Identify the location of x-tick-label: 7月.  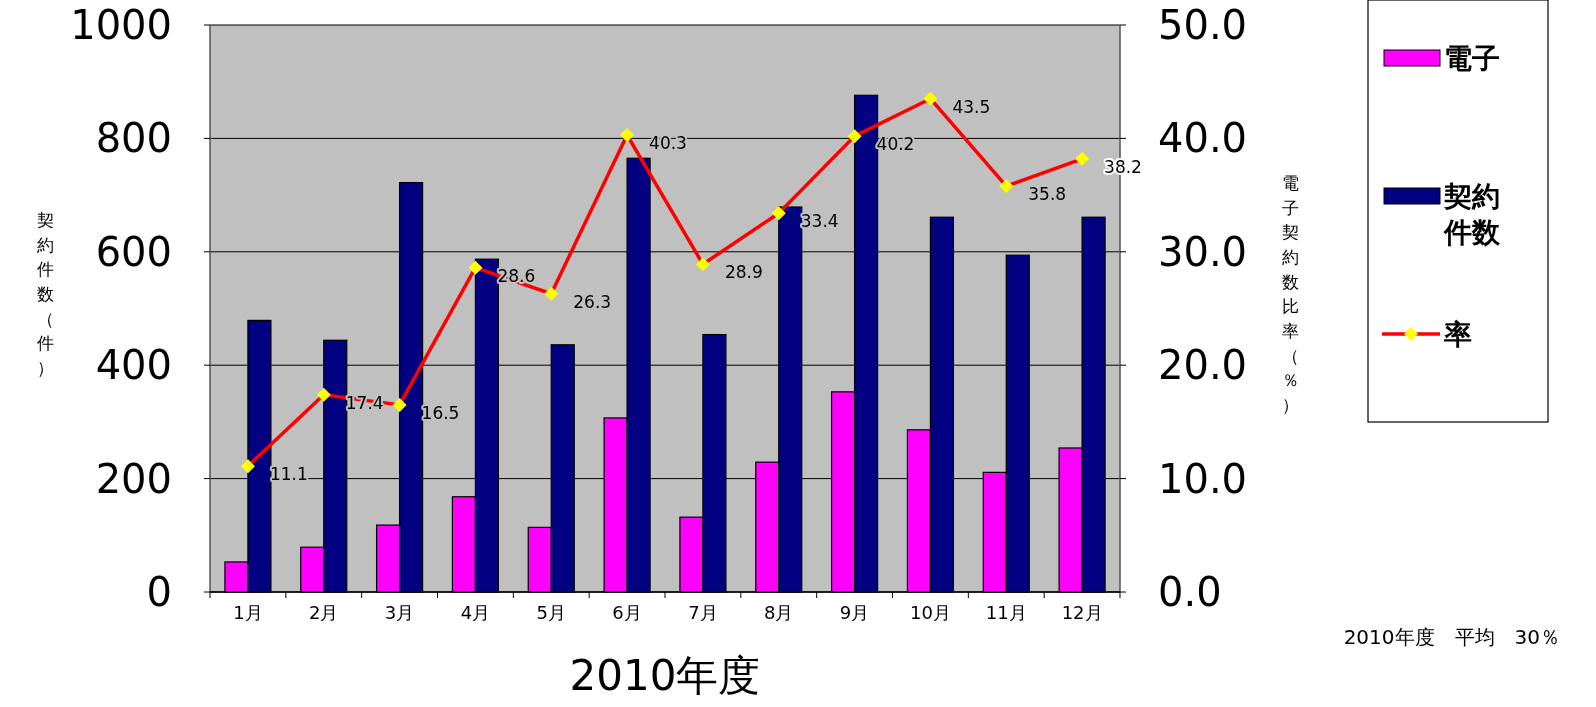
(703, 612).